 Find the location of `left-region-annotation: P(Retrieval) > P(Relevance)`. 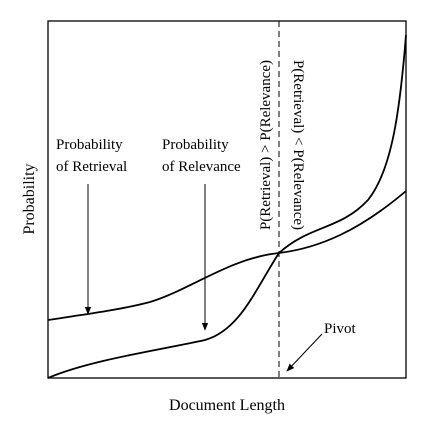

left-region-annotation: P(Retrieval) > P(Relevance) is located at coordinates (266, 145).